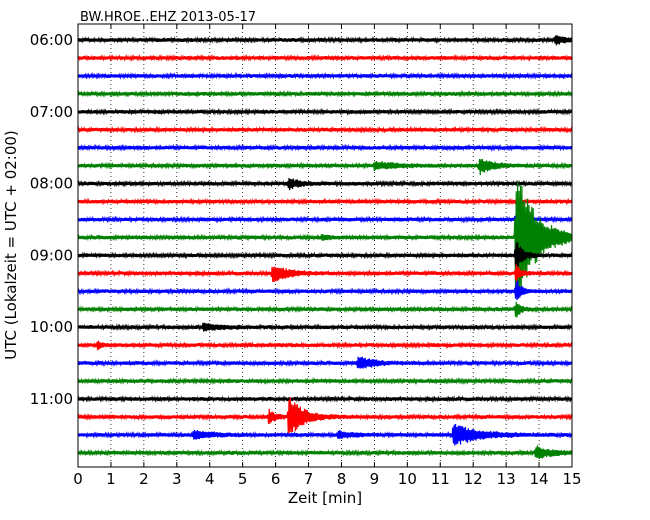 The width and height of the screenshot is (650, 520). I want to click on y-tick-label-0700: 07:00, so click(51, 112).